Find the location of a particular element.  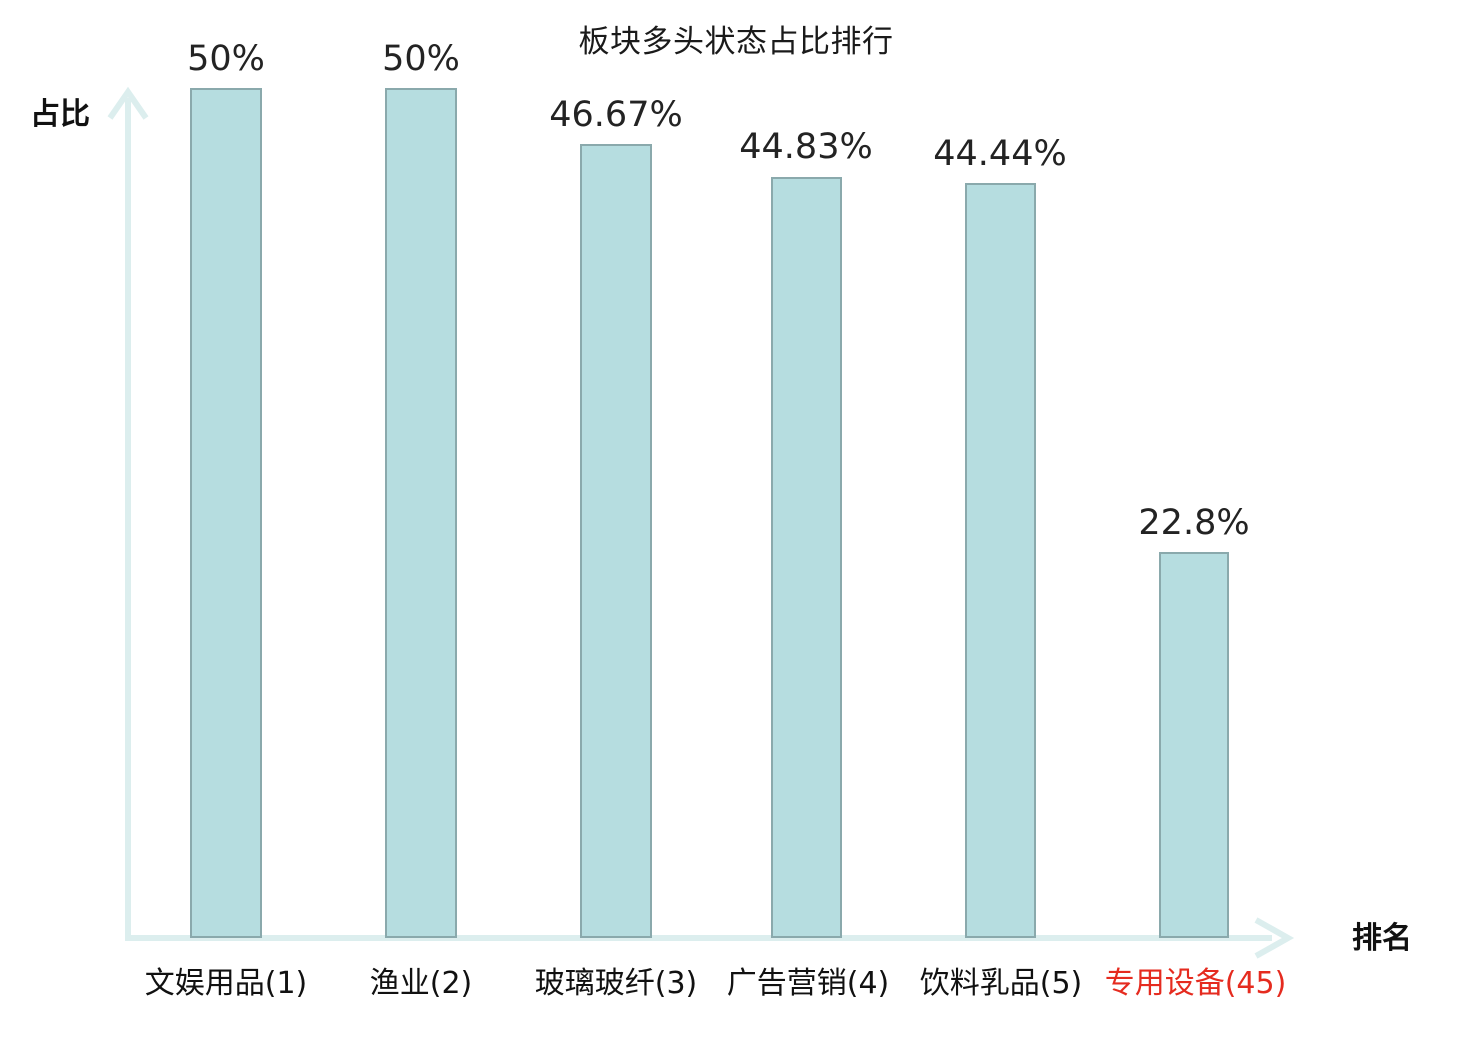

x-tick-label-6-highlighted: 专用设备(45) is located at coordinates (1195, 983).